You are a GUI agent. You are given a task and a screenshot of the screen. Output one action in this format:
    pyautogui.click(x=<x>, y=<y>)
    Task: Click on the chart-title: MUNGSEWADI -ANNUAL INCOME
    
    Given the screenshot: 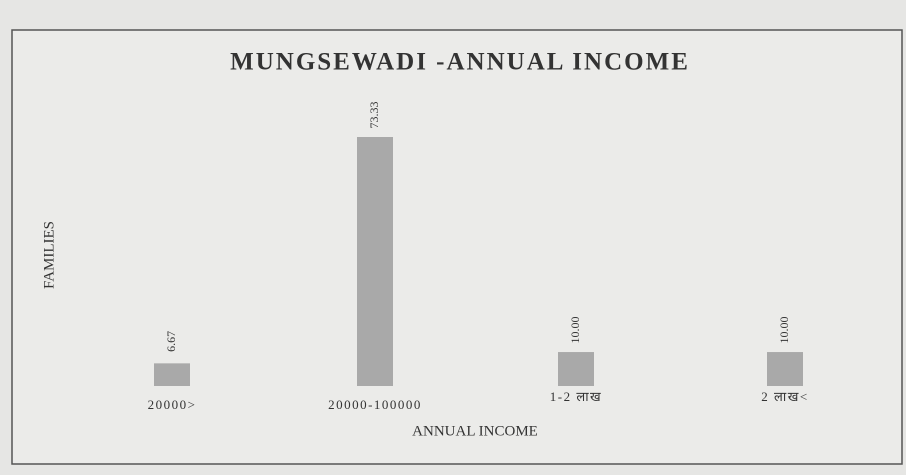 What is the action you would take?
    pyautogui.click(x=460, y=62)
    